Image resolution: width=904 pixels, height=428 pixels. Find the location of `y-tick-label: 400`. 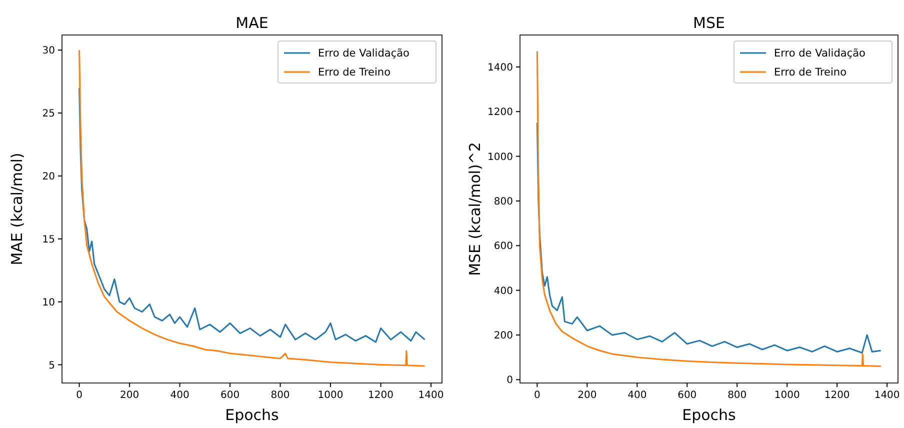

y-tick-label: 400 is located at coordinates (503, 291).